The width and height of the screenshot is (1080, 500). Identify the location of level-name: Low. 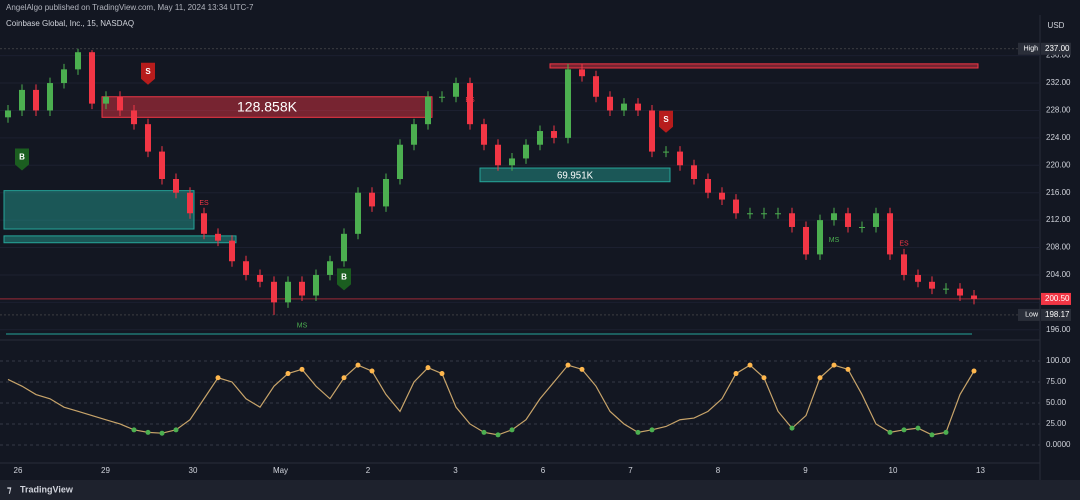
(1032, 315).